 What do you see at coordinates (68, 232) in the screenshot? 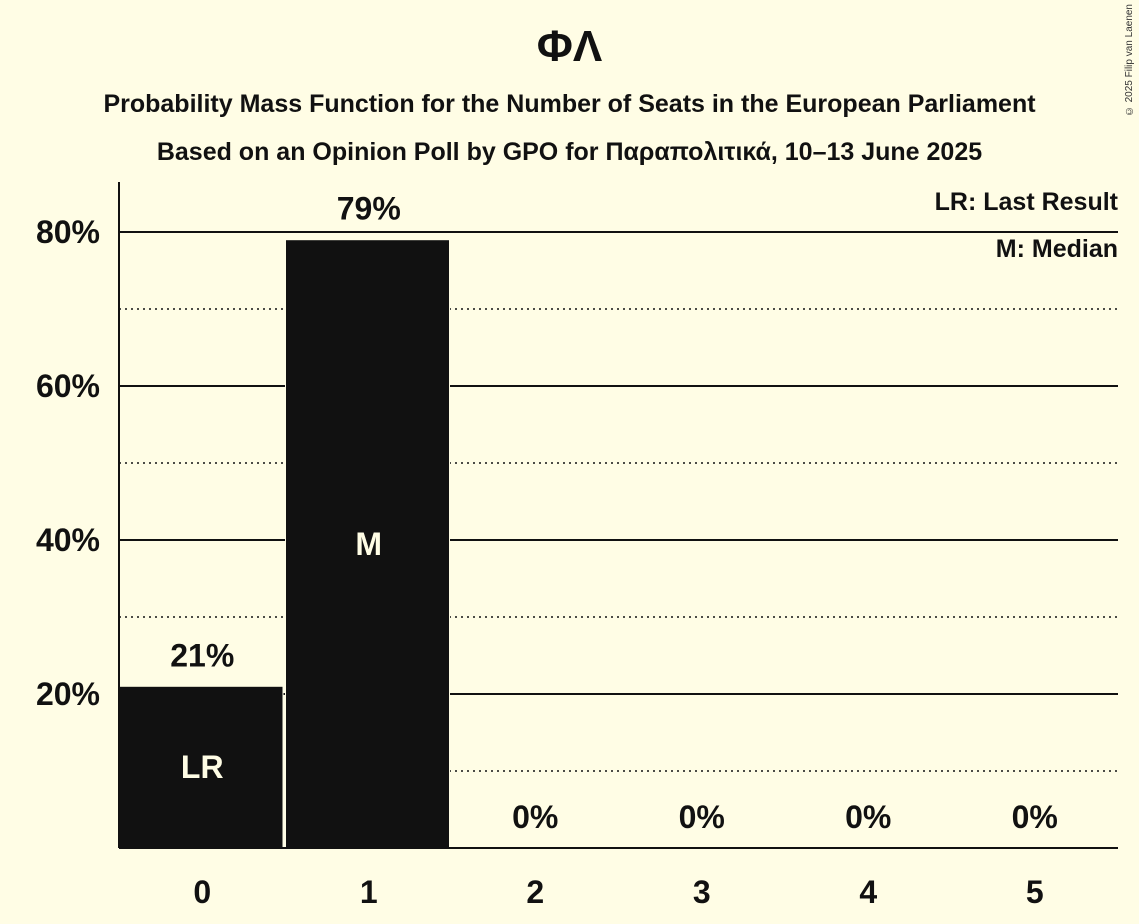
I see `y-tick-label: 80%` at bounding box center [68, 232].